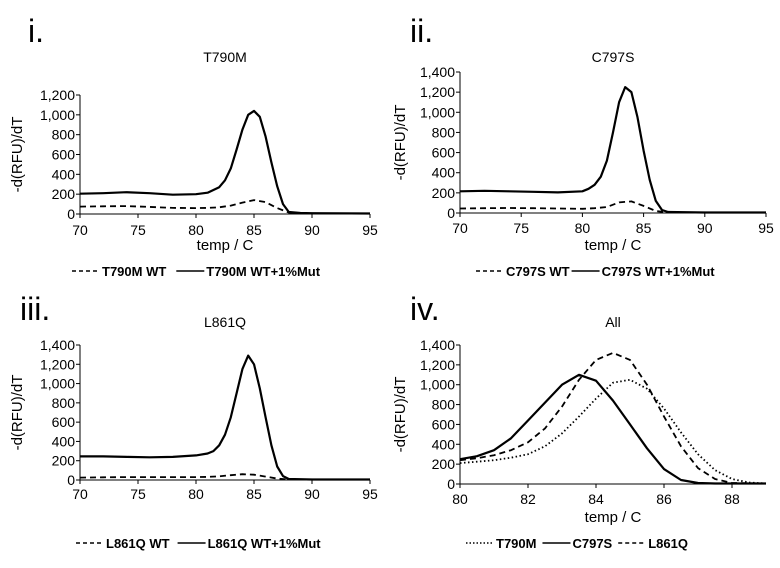  Describe the element at coordinates (592, 543) in the screenshot. I see `legend-entry-label: C797S` at that location.